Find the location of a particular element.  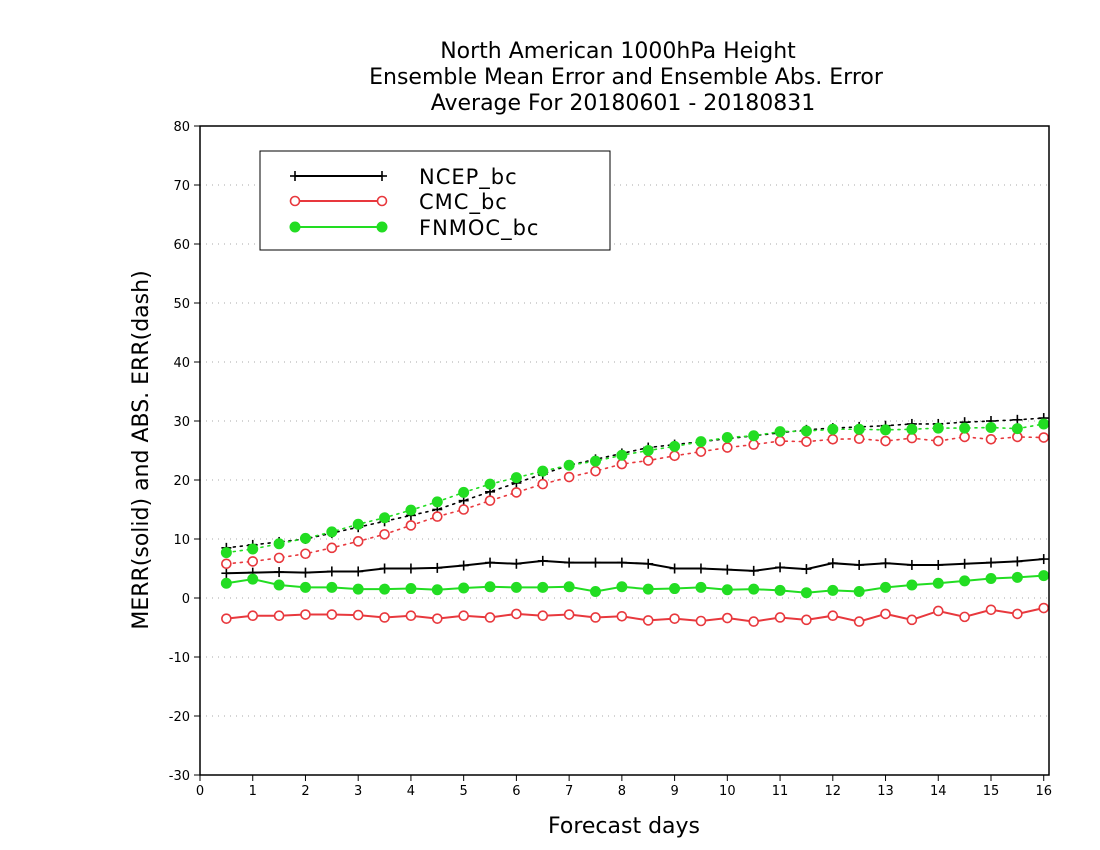

legend-label-fnmoc-bc: FNMOC_bc is located at coordinates (479, 228).